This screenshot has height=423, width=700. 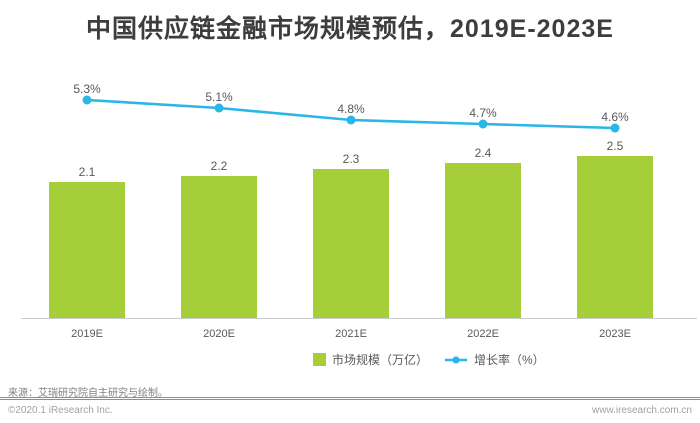 What do you see at coordinates (483, 113) in the screenshot?
I see `growth-value-label: 4.7%` at bounding box center [483, 113].